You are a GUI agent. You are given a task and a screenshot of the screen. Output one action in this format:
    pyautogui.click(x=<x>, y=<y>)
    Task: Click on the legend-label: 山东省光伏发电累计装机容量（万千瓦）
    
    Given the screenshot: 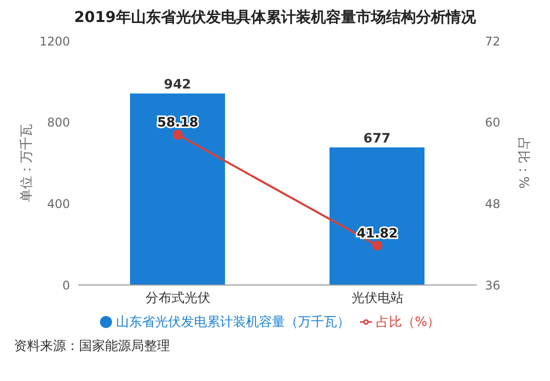 What is the action you would take?
    pyautogui.click(x=233, y=322)
    